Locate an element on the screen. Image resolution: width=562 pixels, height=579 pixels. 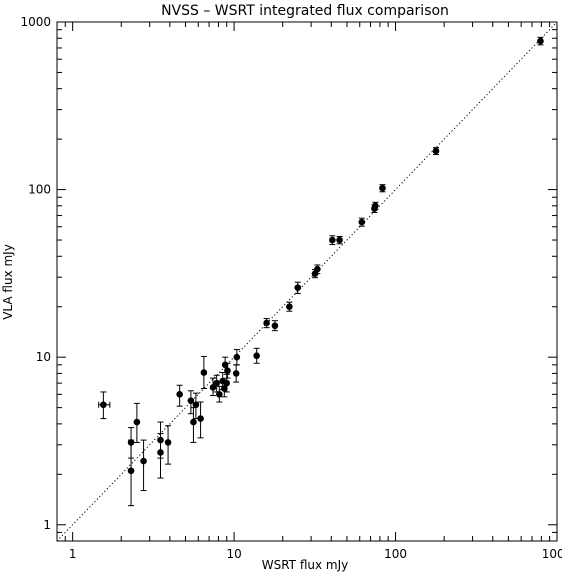
x-tick-label: 100 is located at coordinates (395, 554).